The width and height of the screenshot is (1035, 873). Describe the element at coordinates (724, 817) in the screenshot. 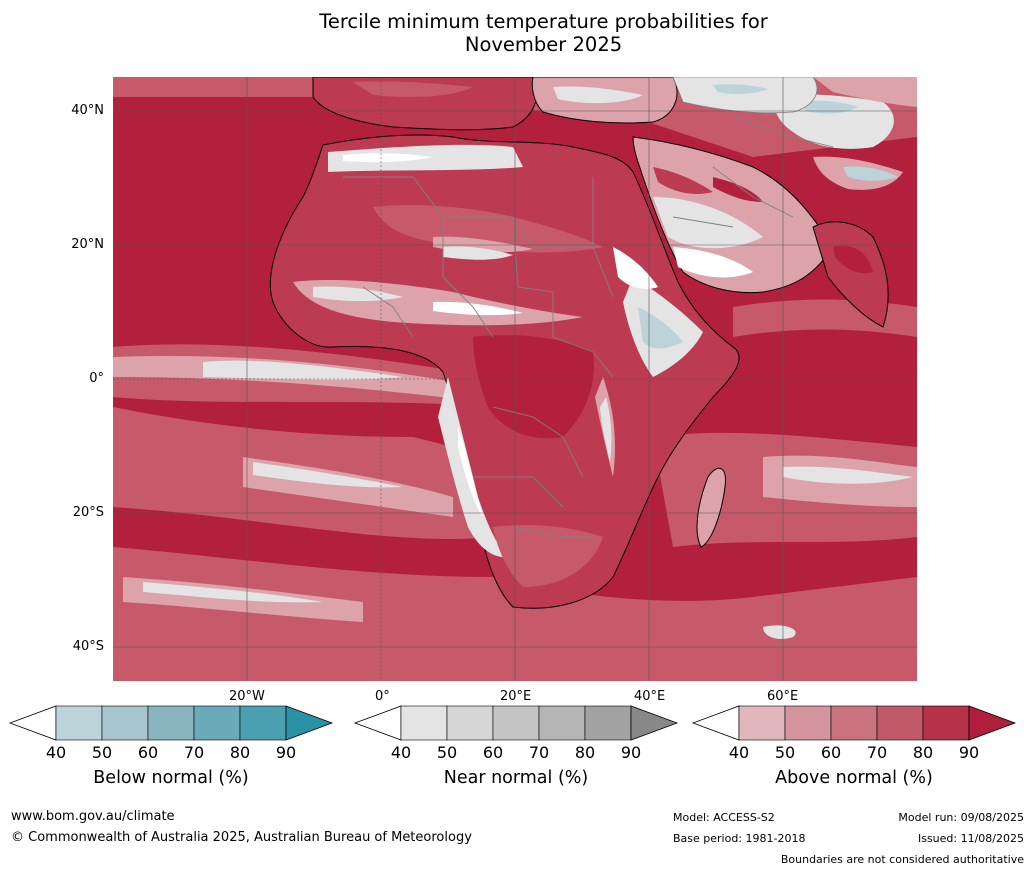

I see `footer-model: Model: ACCESS-S2` at that location.